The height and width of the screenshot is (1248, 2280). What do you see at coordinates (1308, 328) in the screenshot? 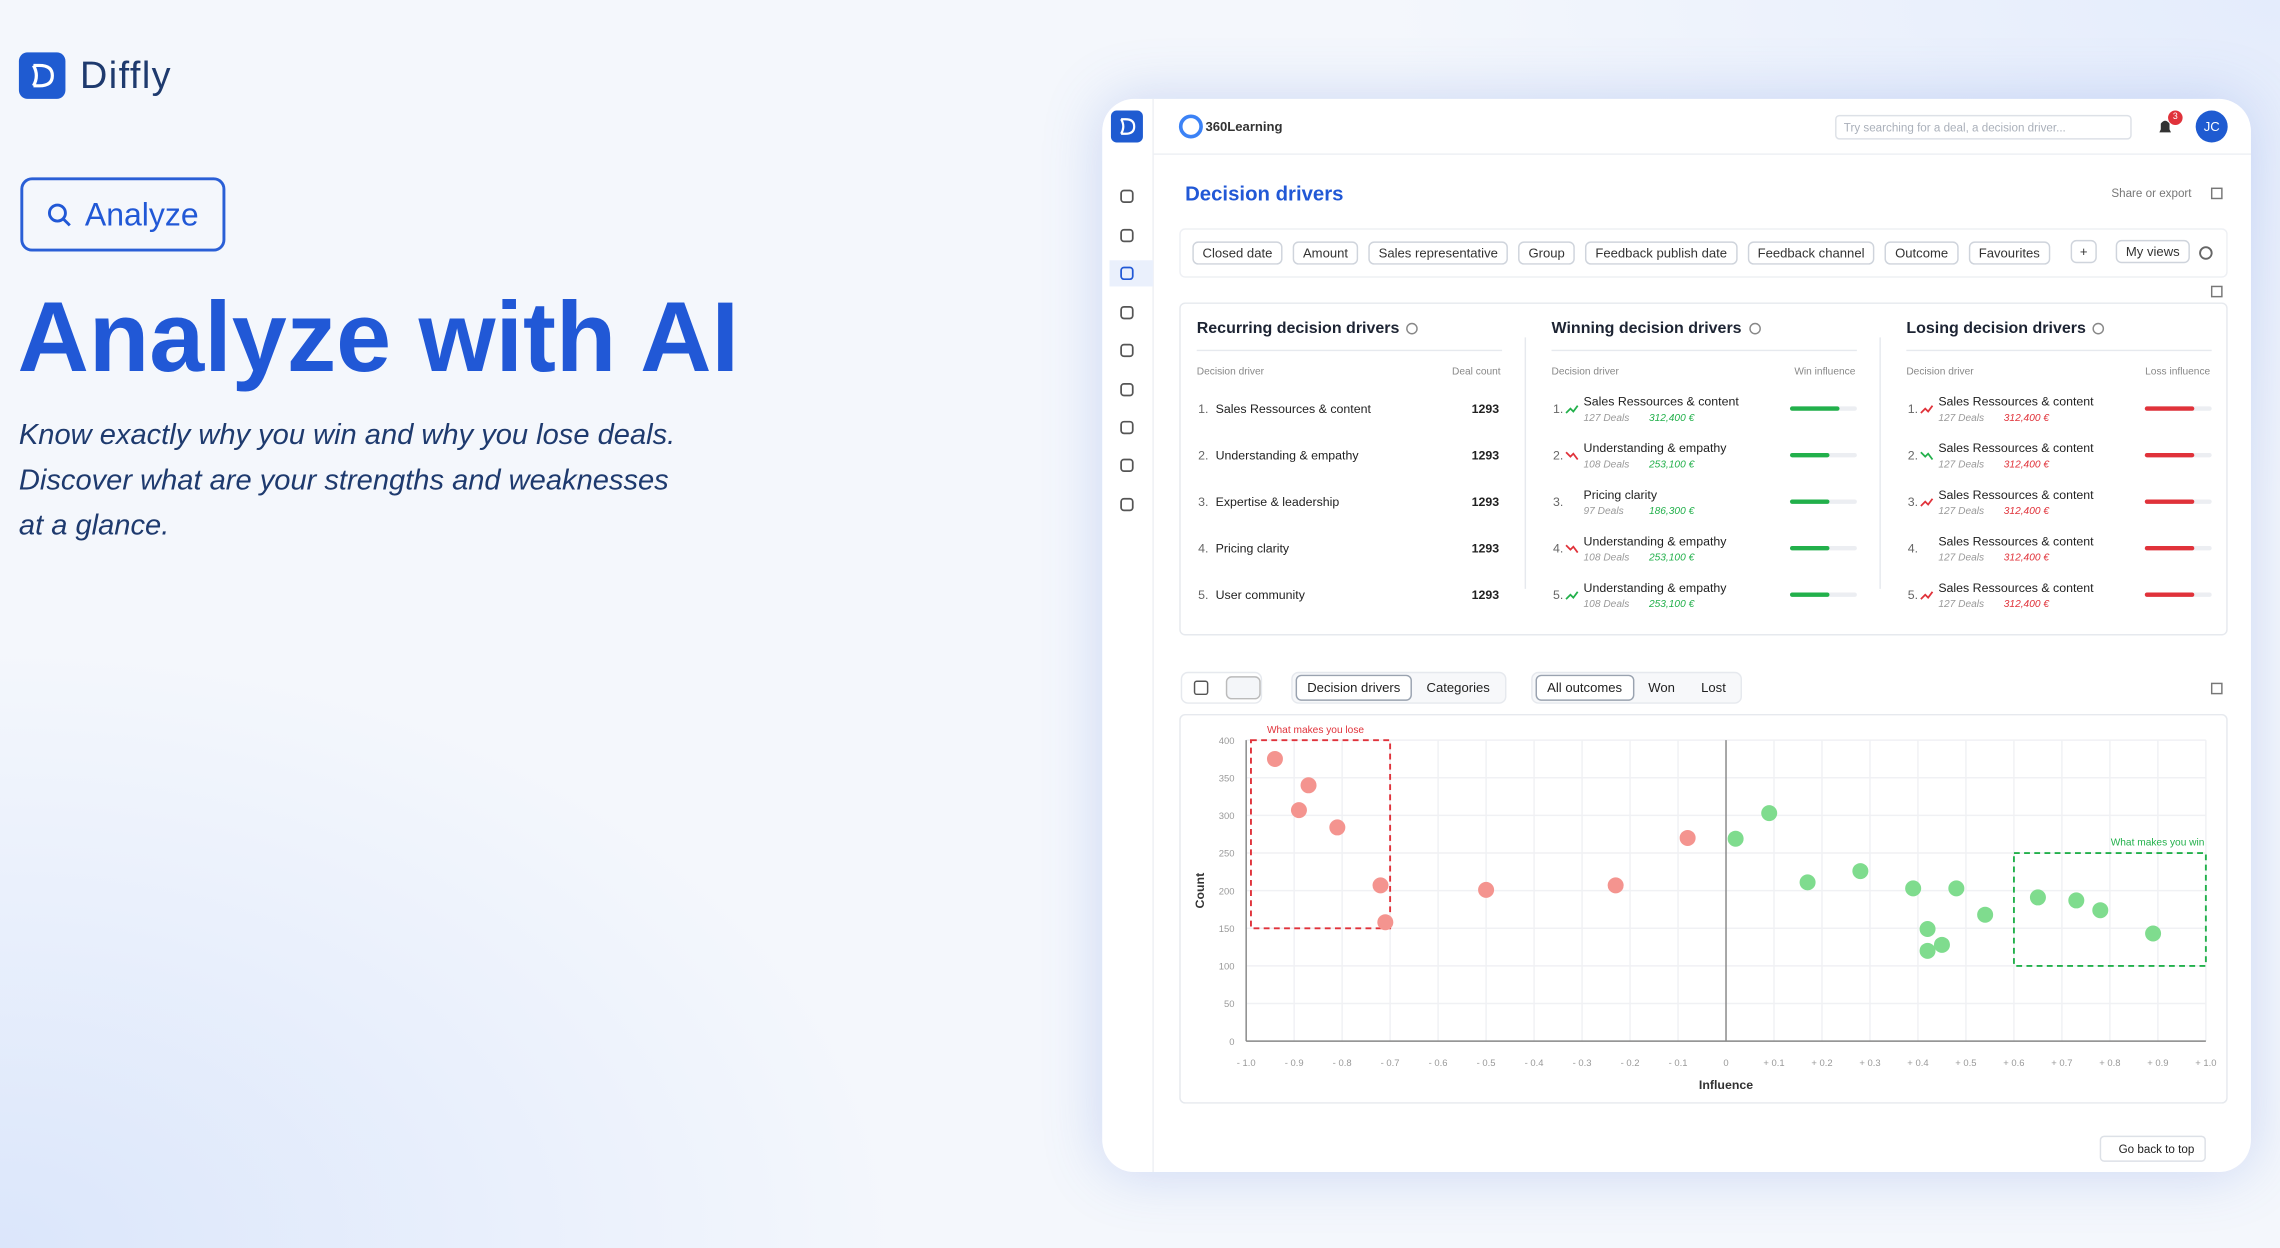
I see `table-title-wrap: Recurring decision drivers` at bounding box center [1308, 328].